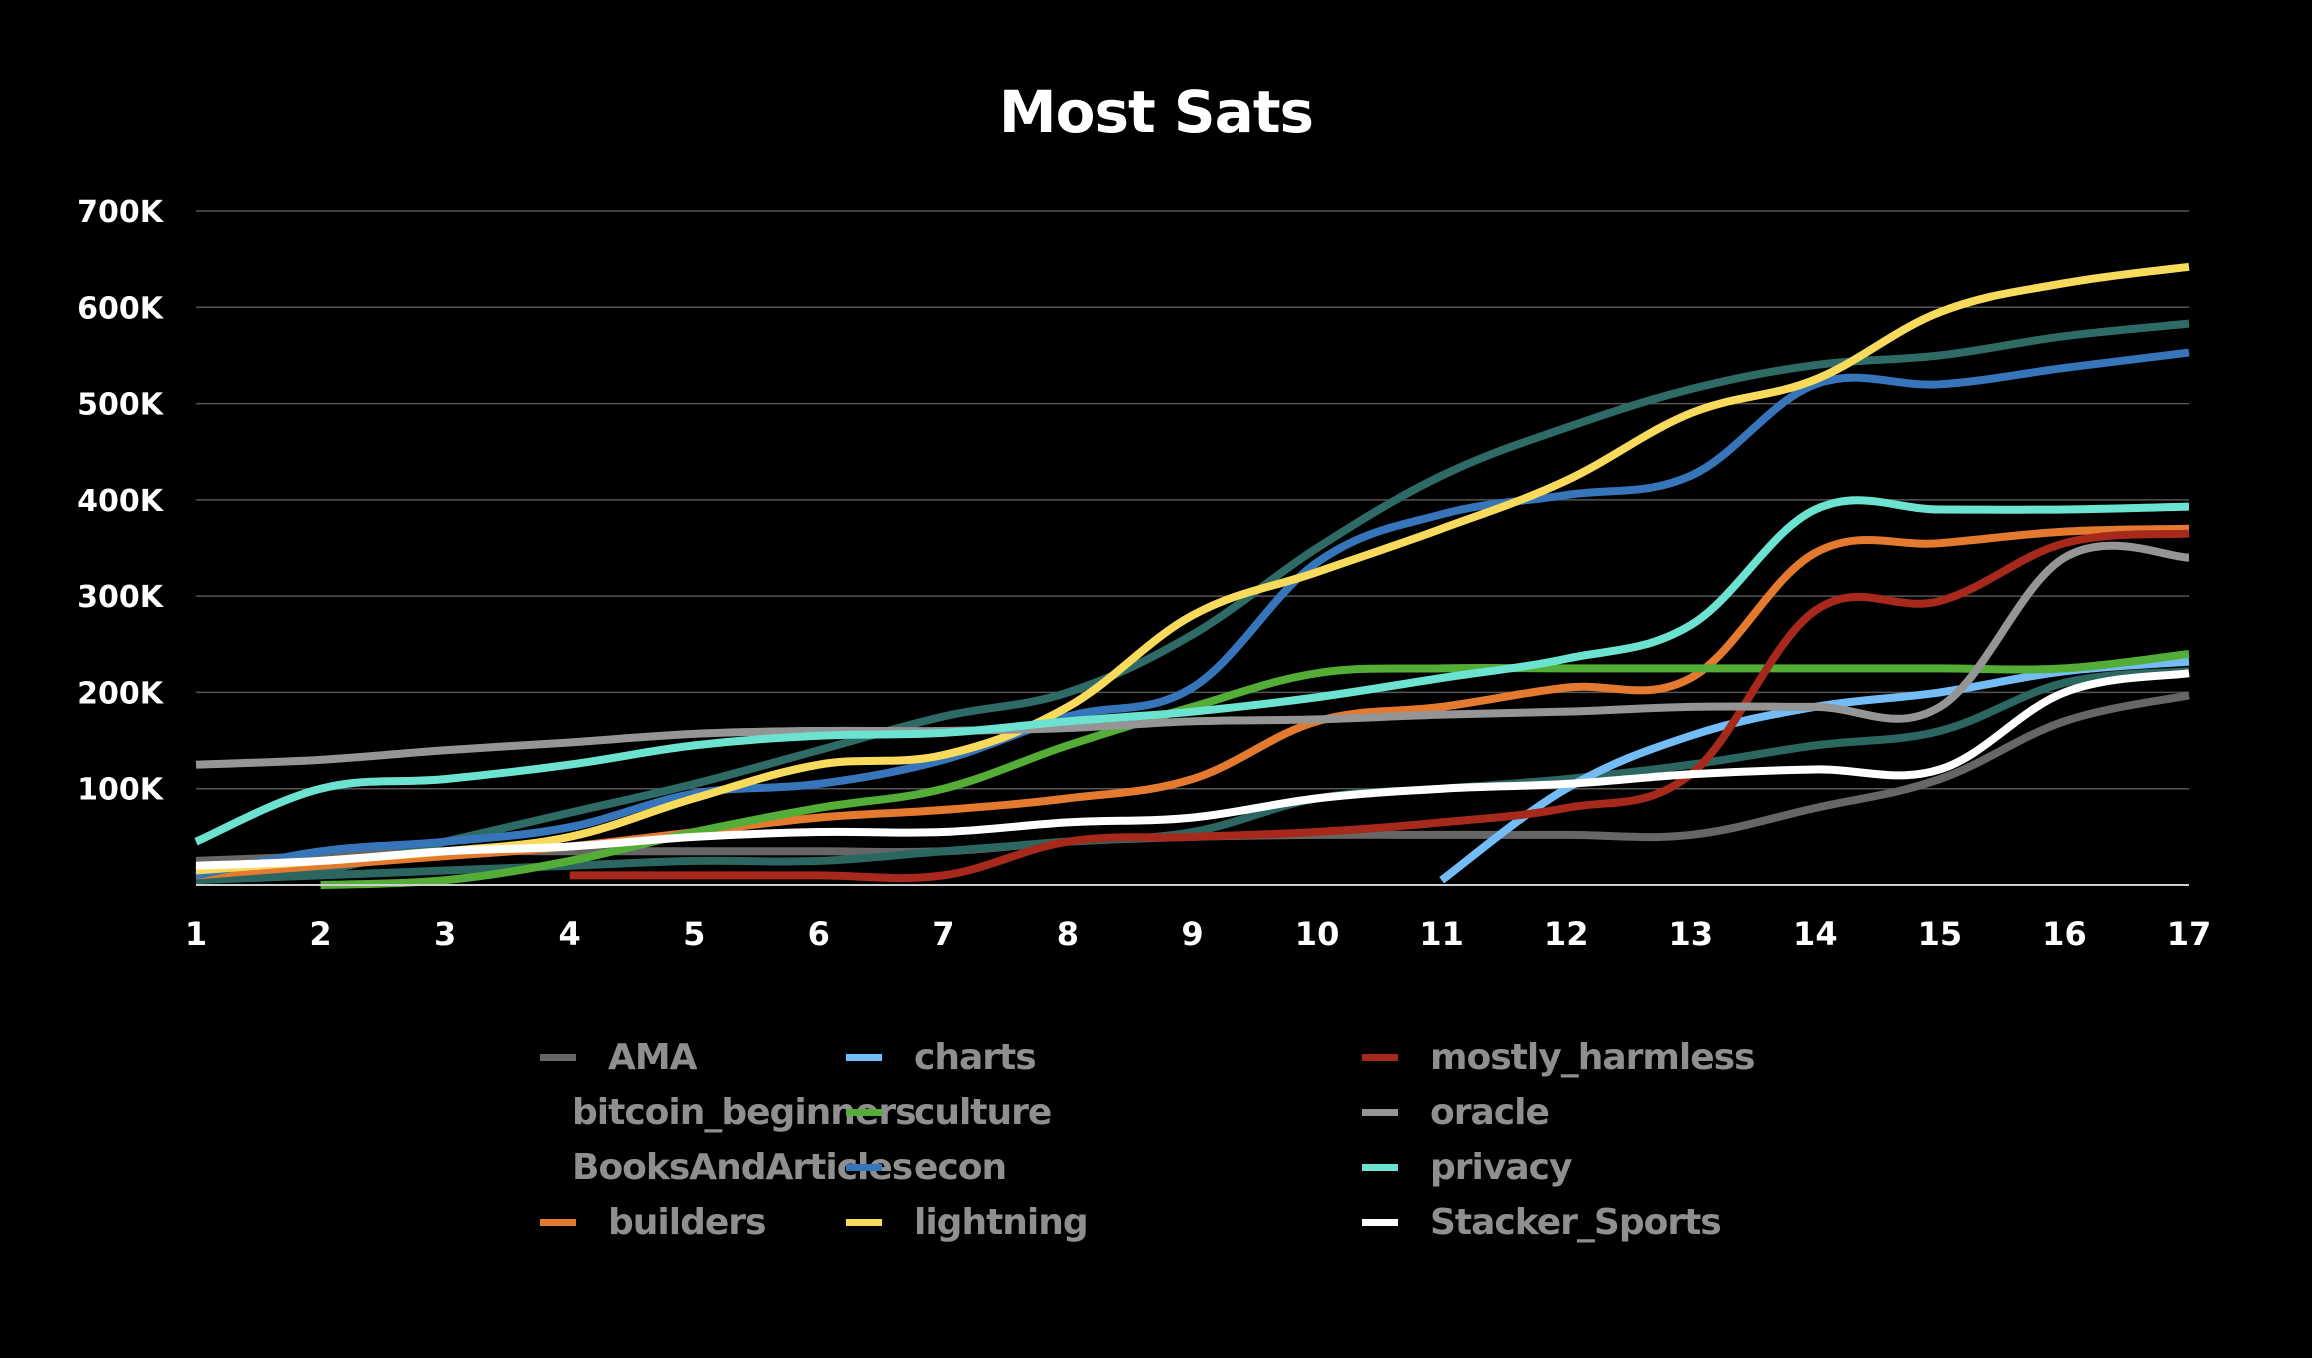  What do you see at coordinates (983, 1112) in the screenshot?
I see `legend-label: culture` at bounding box center [983, 1112].